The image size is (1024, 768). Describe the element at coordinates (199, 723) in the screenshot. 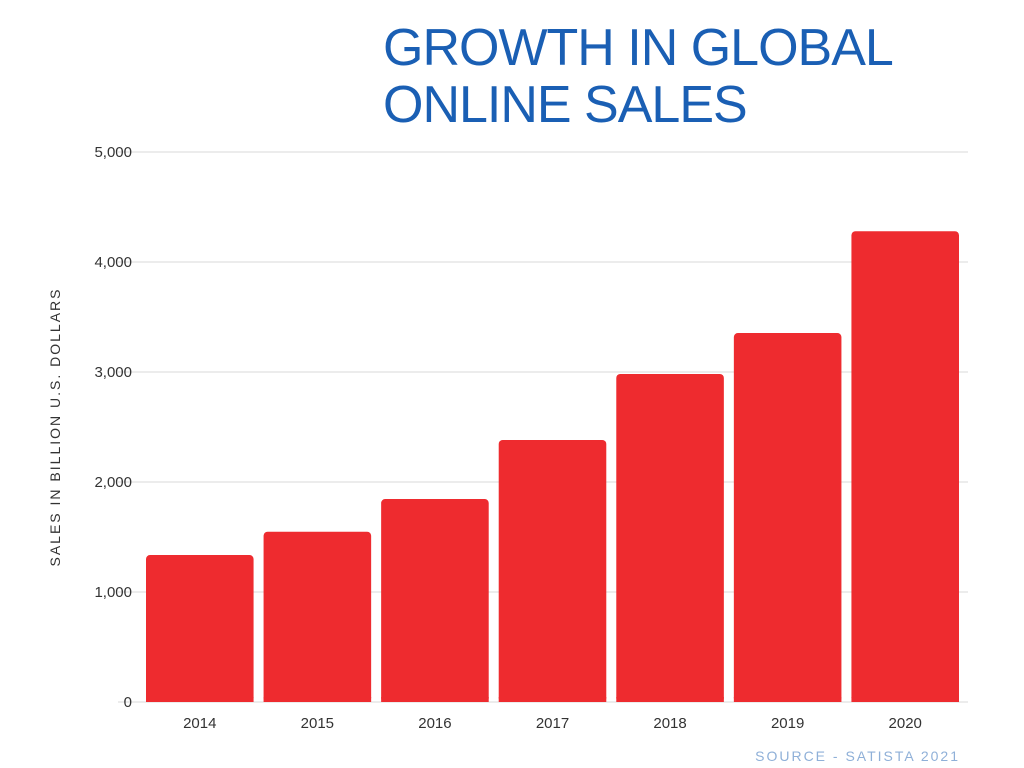

I see `x-tick-label: 2014` at that location.